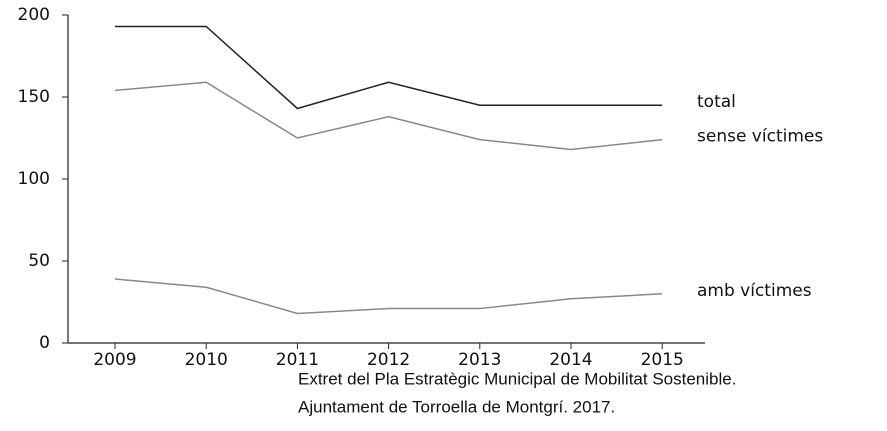 The width and height of the screenshot is (887, 431). Describe the element at coordinates (206, 360) in the screenshot. I see `x-tick-label: 2010` at that location.